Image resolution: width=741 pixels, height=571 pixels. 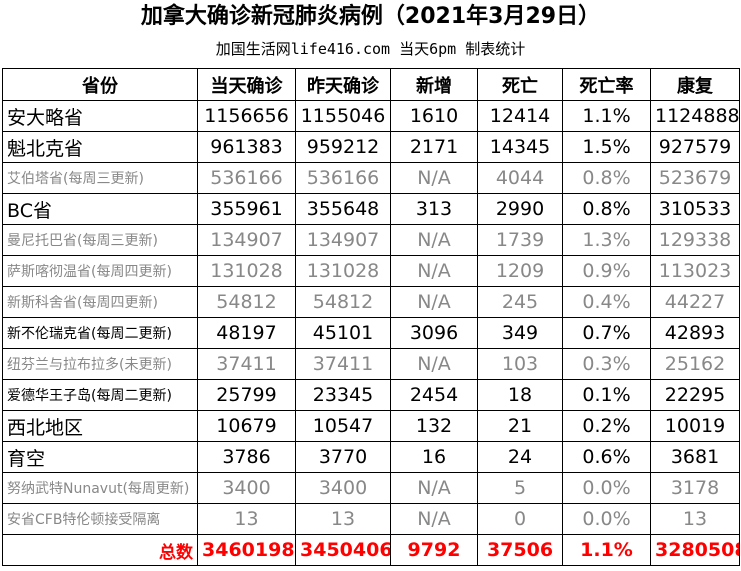 What do you see at coordinates (434, 333) in the screenshot?
I see `value-cell: 3096` at bounding box center [434, 333].